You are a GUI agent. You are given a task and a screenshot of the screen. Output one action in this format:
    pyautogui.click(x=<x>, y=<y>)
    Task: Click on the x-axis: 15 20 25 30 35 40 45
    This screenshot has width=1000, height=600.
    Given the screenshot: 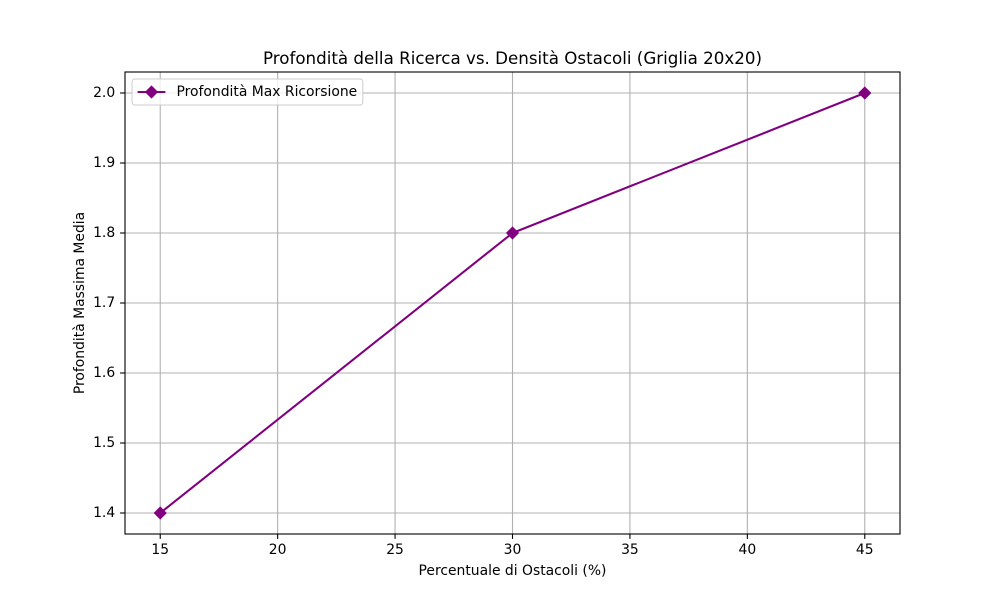 What is the action you would take?
    pyautogui.click(x=512, y=546)
    